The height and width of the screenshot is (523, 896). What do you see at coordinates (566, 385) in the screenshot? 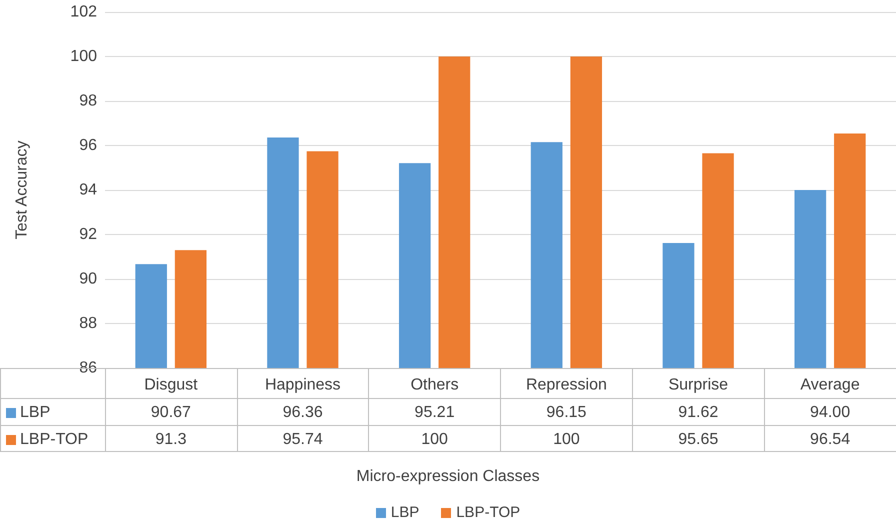
I see `x-tick-label: Repression` at bounding box center [566, 385].